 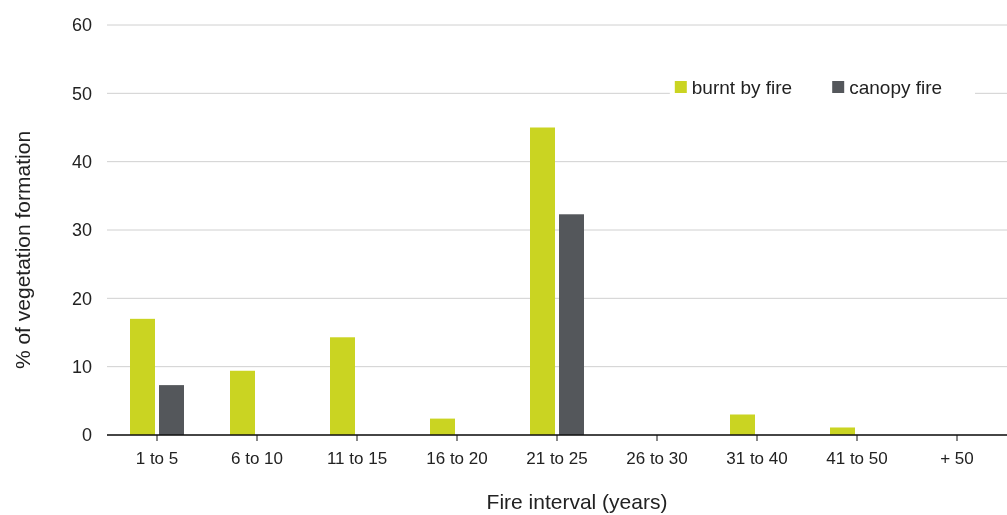 What do you see at coordinates (896, 87) in the screenshot?
I see `legend-label: canopy fire` at bounding box center [896, 87].